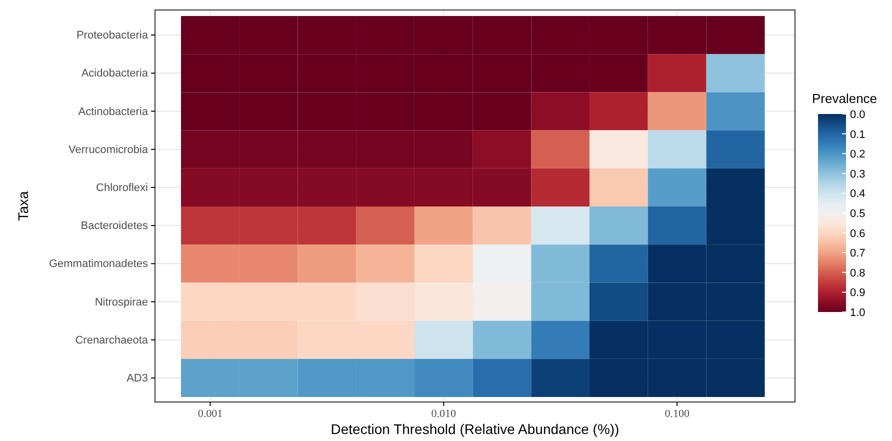 The image size is (892, 441). I want to click on y-tick-label: AD3, so click(137, 378).